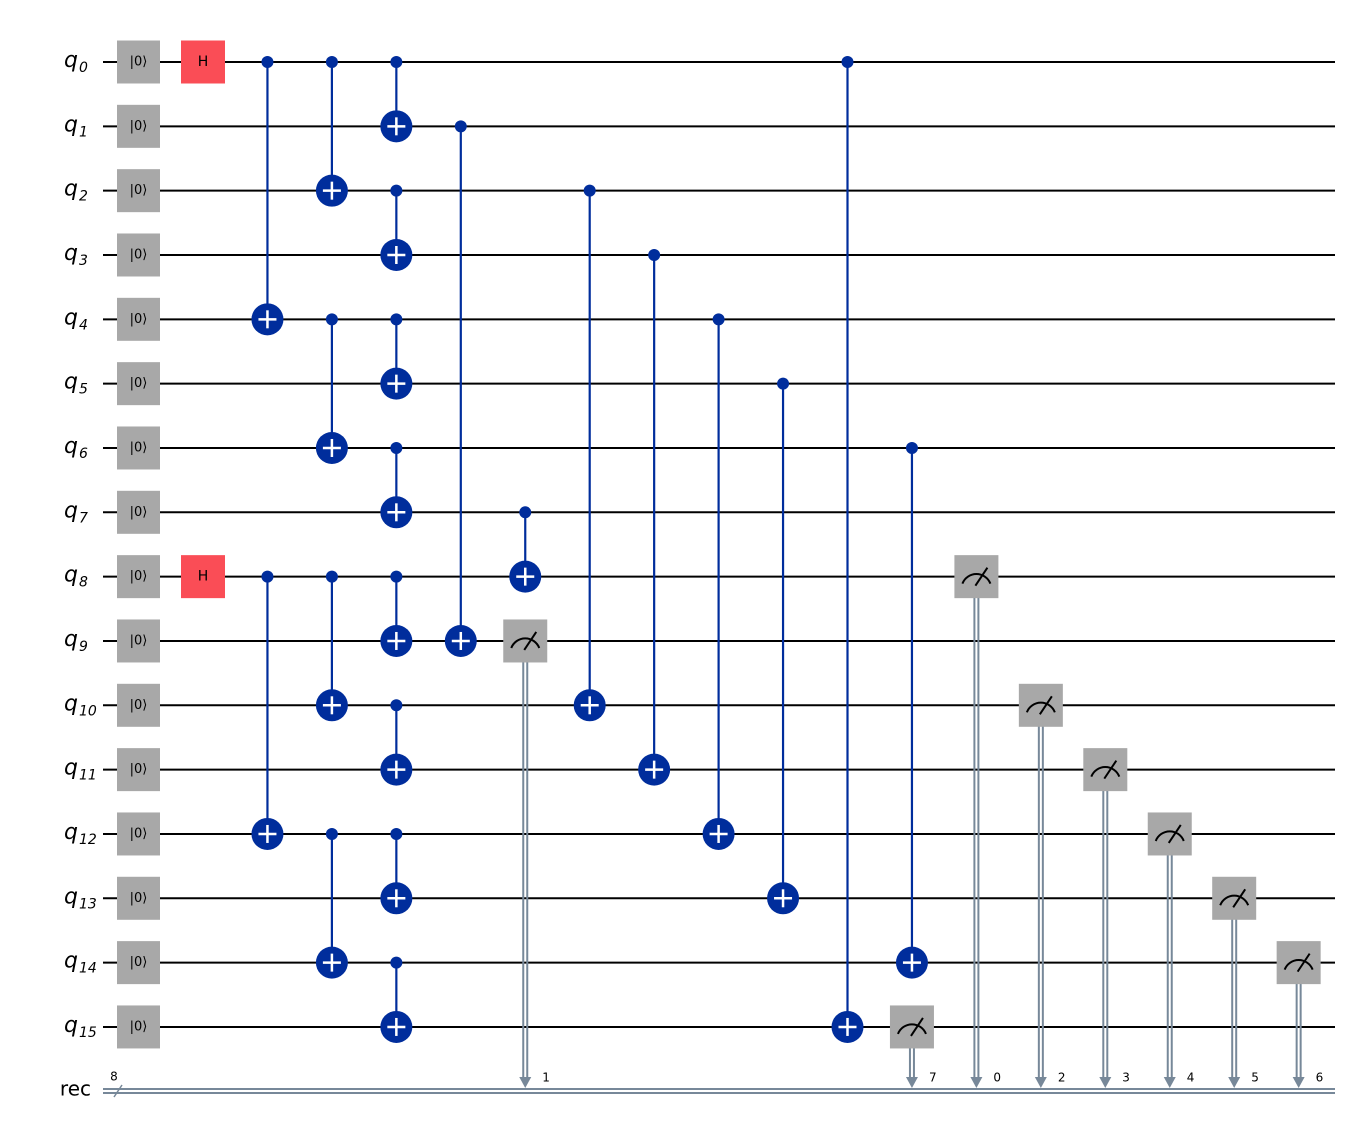 The width and height of the screenshot is (1349, 1140). I want to click on bit-label: 2, so click(1062, 1078).